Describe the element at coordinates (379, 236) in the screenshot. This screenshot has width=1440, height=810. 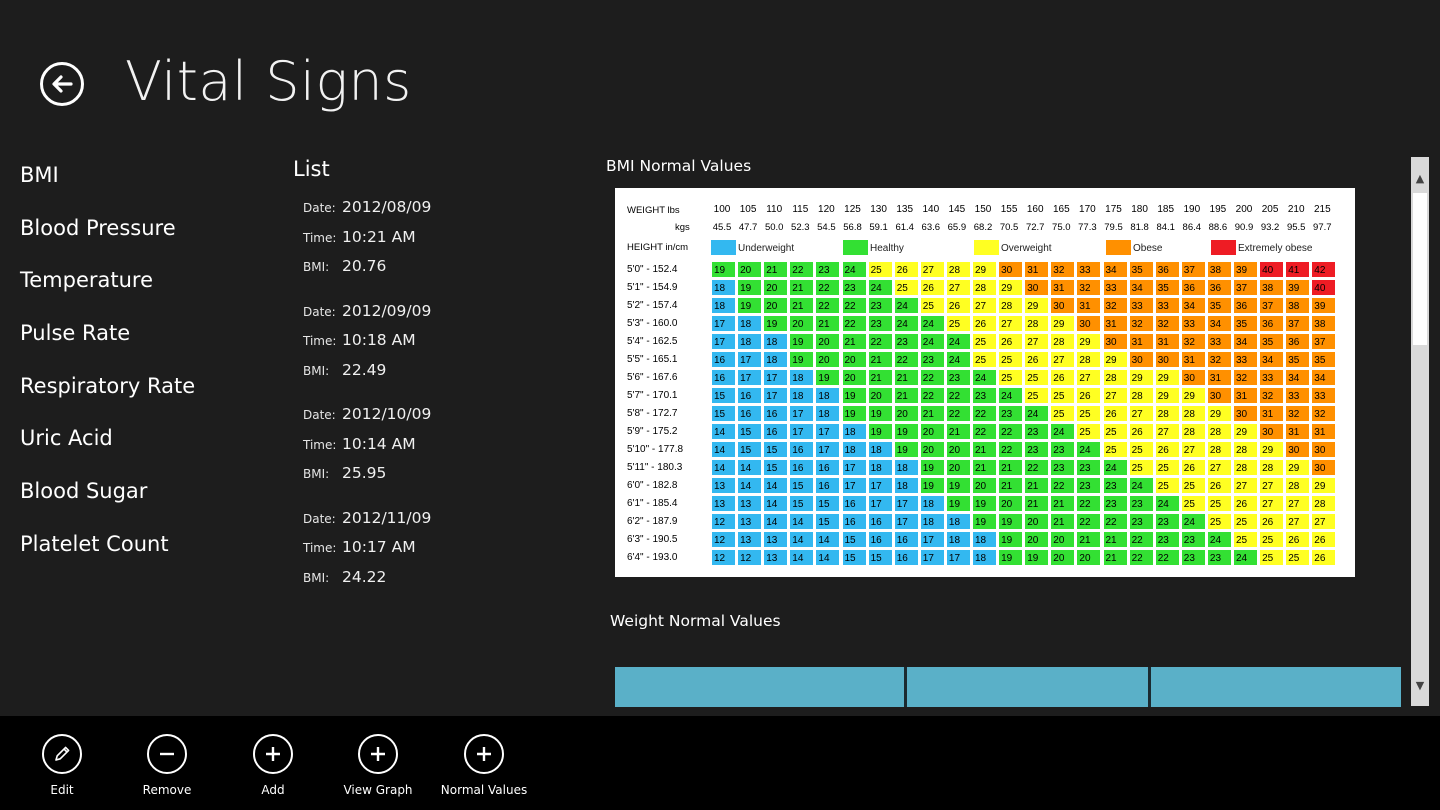
I see `record-time: 10:21 AM` at that location.